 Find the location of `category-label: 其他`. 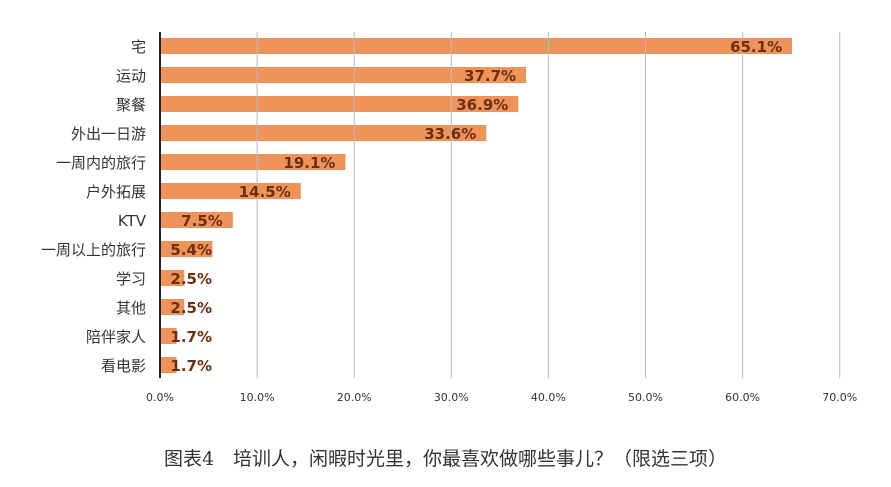

category-label: 其他 is located at coordinates (131, 308).